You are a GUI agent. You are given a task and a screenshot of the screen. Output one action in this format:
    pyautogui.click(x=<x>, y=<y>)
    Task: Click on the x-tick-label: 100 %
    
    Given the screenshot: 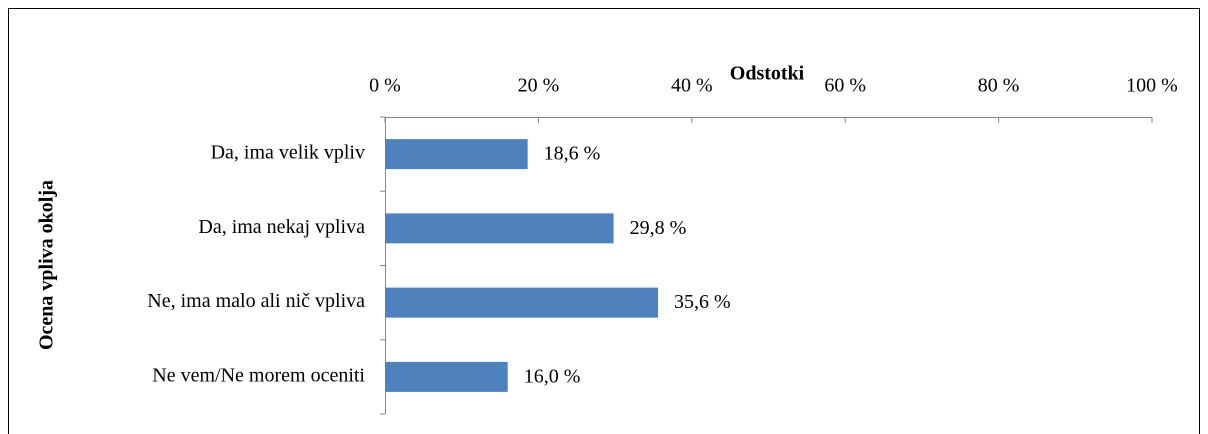 What is the action you would take?
    pyautogui.click(x=1152, y=86)
    